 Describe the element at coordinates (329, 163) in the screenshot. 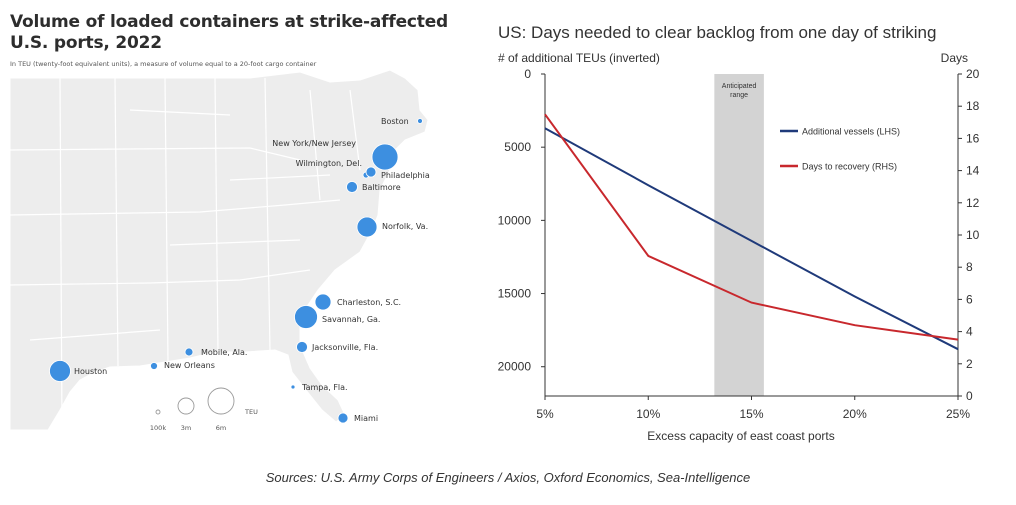

I see `port-label-wilmington-del: Wilmington, Del.` at that location.